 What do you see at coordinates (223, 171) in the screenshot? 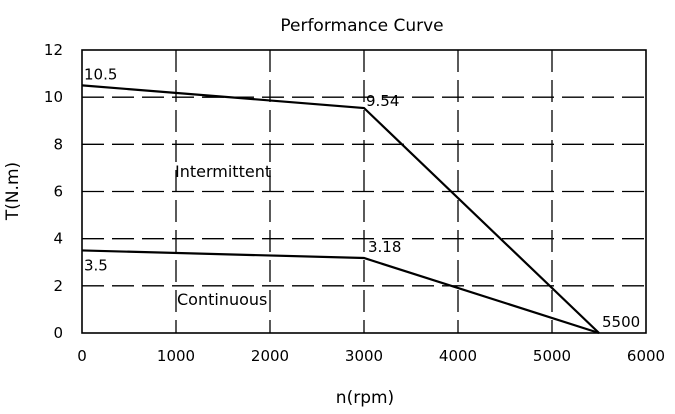
I see `region-label-intermittent: Intermittent` at bounding box center [223, 171].